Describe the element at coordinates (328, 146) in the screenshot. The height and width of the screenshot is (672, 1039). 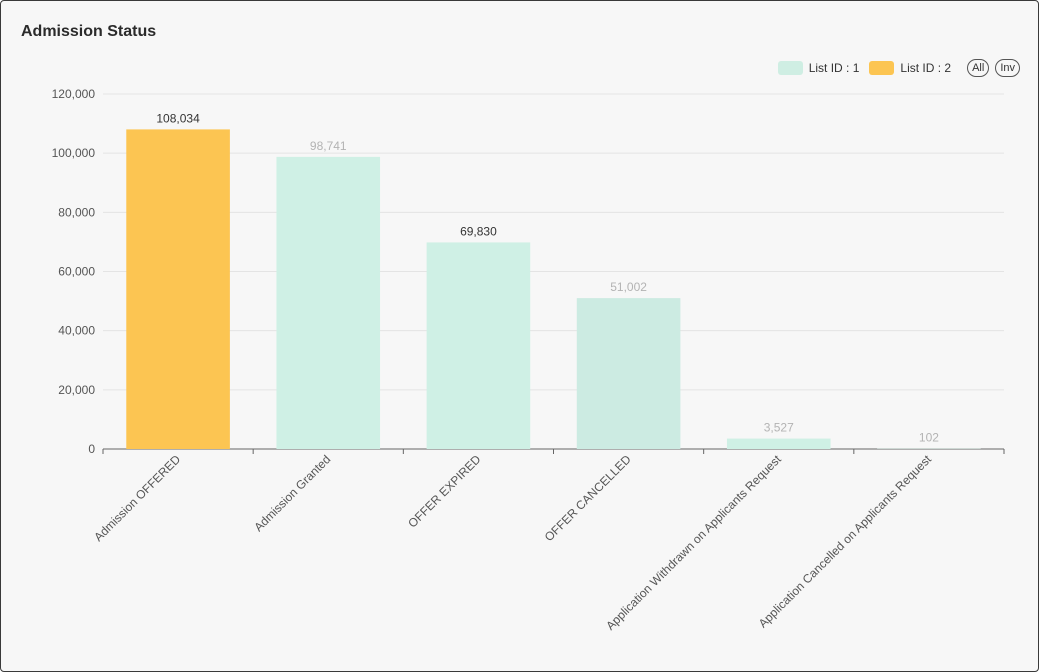
I see `data-label: 98,741` at that location.